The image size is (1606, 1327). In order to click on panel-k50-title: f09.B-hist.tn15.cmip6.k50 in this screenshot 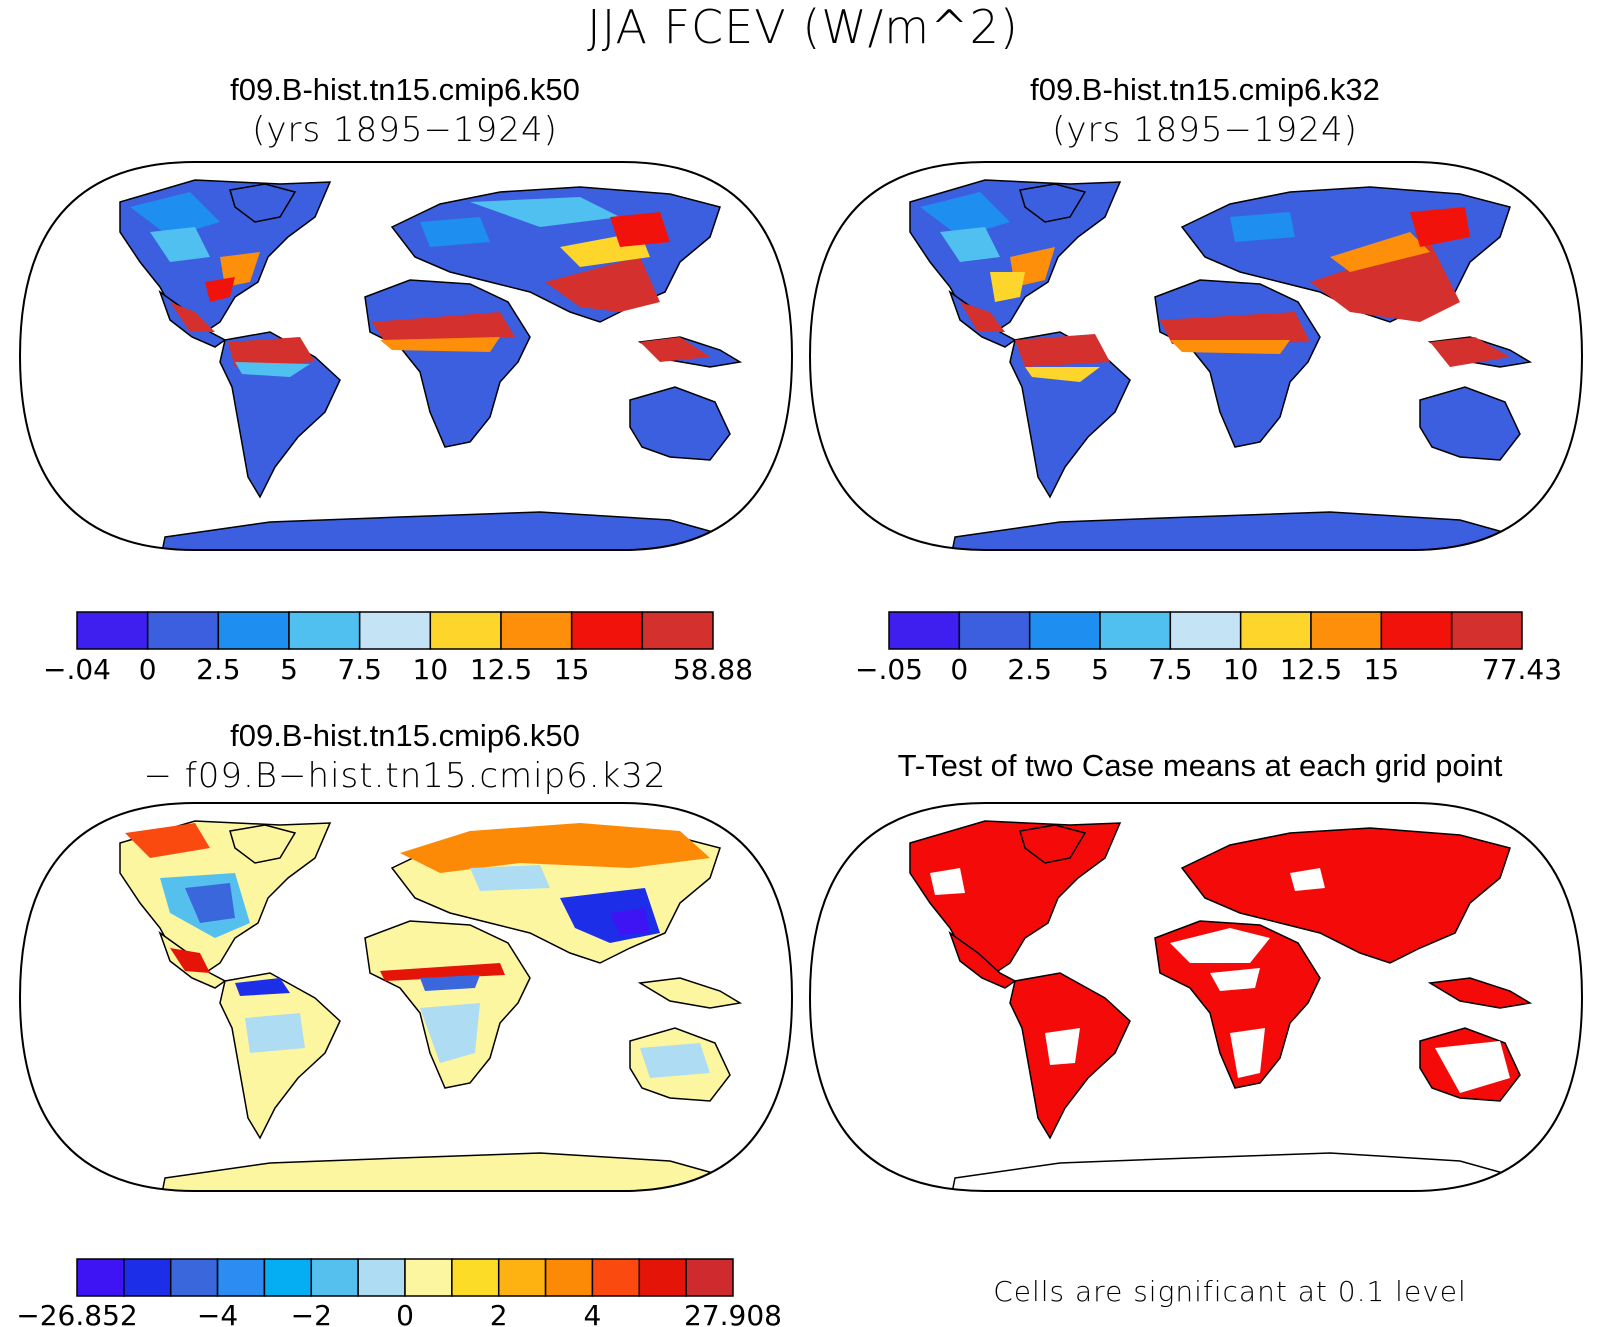, I will do `click(405, 89)`.